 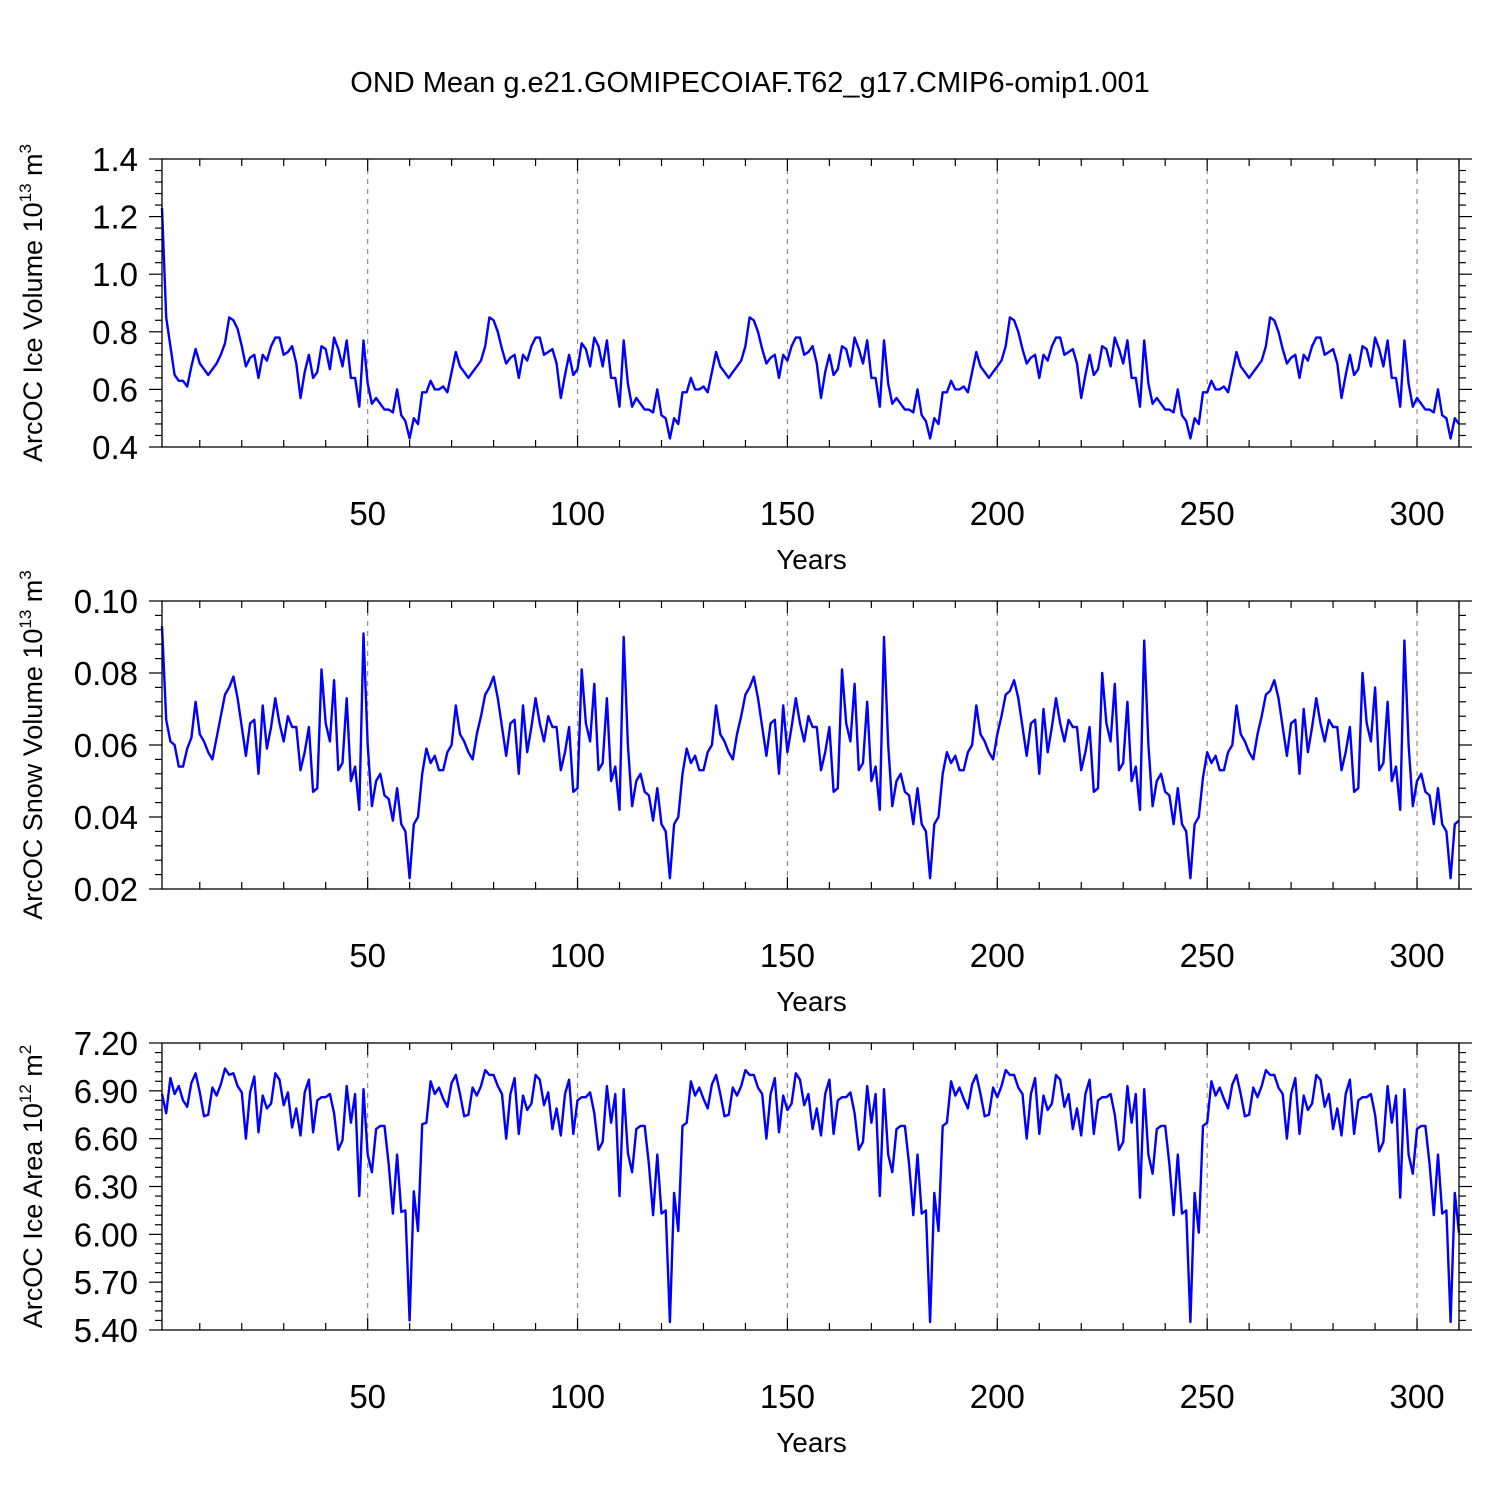 I want to click on y-tick-label: 0.08, so click(x=106, y=673).